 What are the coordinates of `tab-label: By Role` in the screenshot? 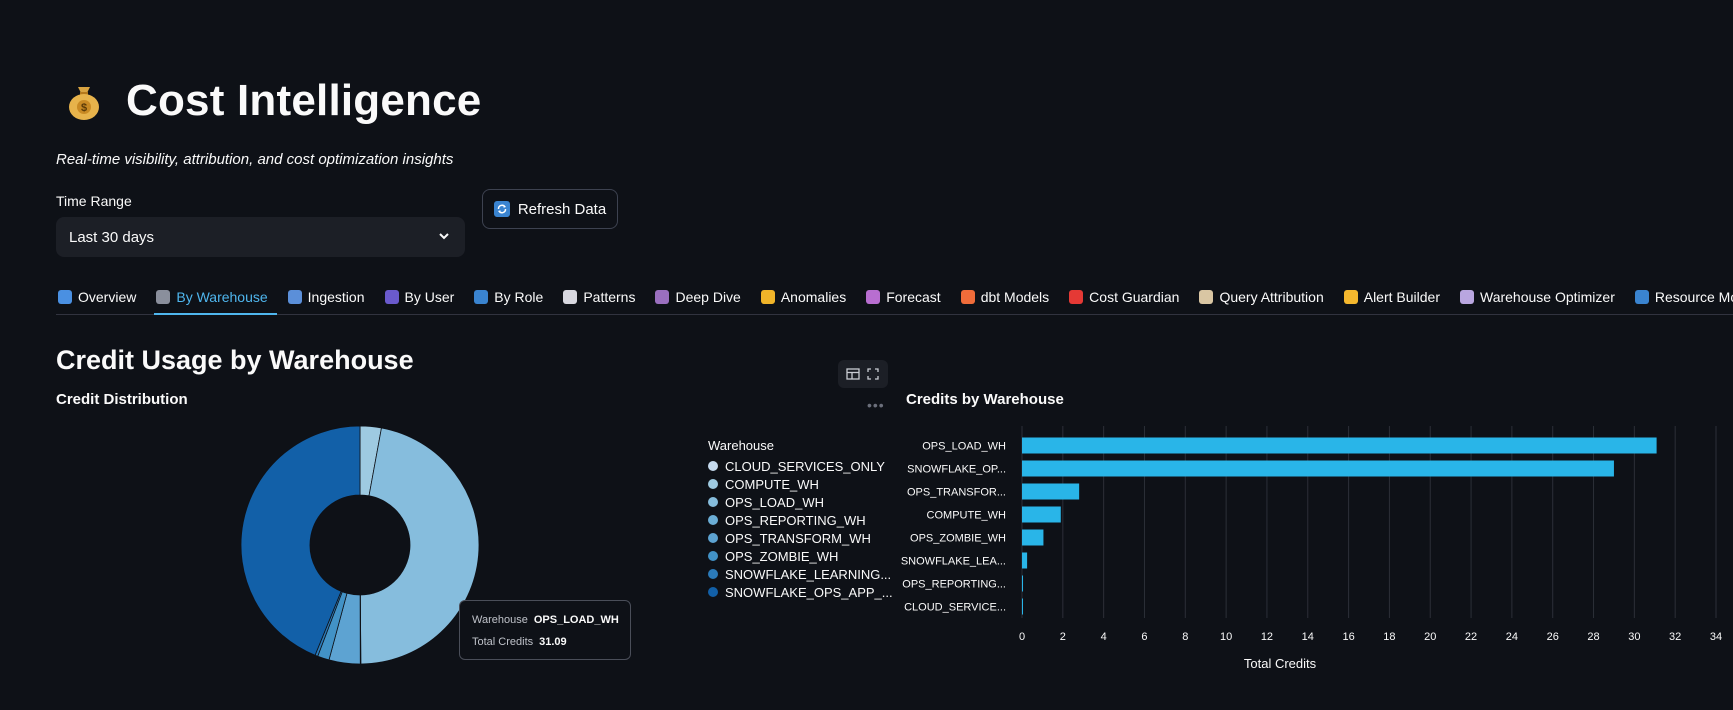 It's located at (519, 297).